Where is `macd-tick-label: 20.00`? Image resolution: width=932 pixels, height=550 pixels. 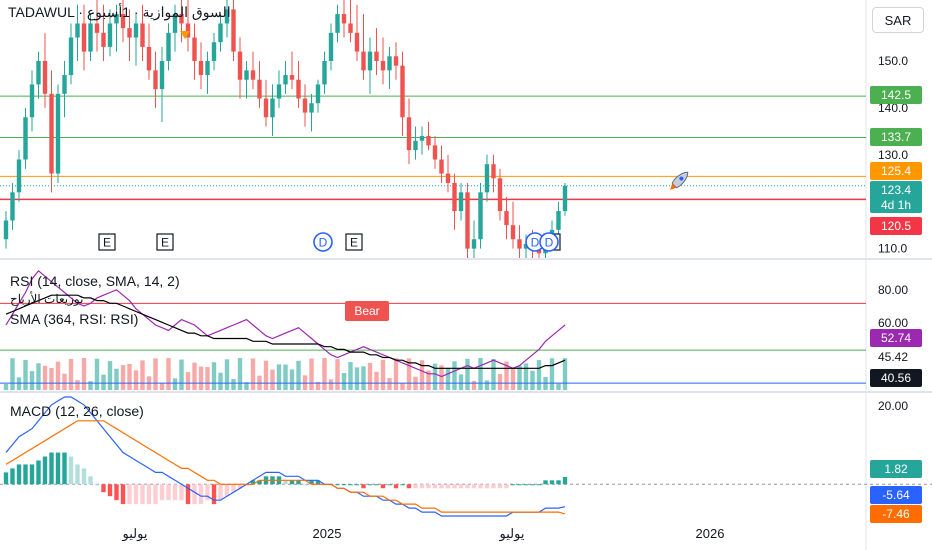
macd-tick-label: 20.00 is located at coordinates (893, 406).